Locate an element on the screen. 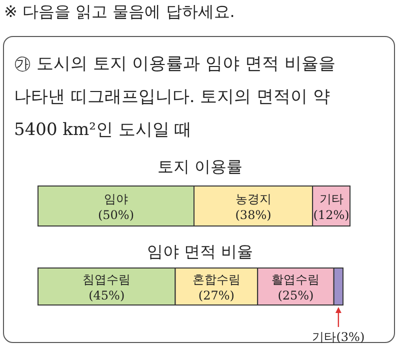 This screenshot has height=351, width=400. data-label: (50%) is located at coordinates (116, 215).